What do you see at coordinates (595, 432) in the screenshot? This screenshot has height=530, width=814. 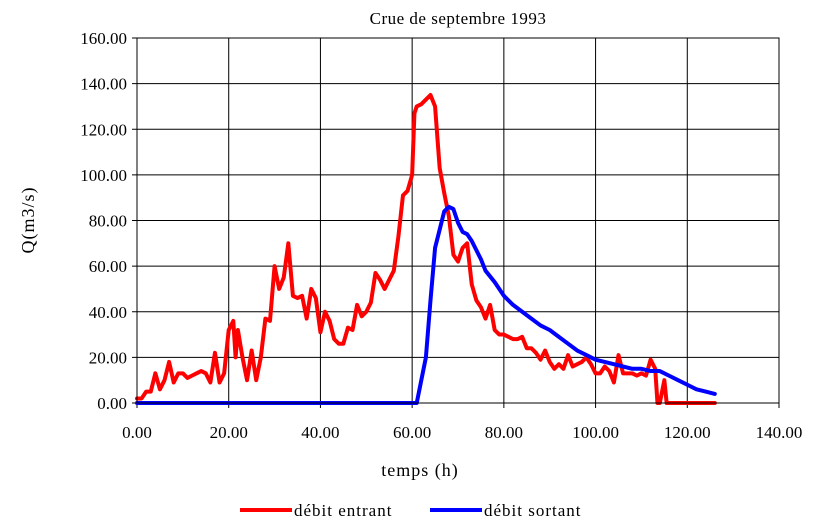 I see `x-tick-label: 100.00` at bounding box center [595, 432].